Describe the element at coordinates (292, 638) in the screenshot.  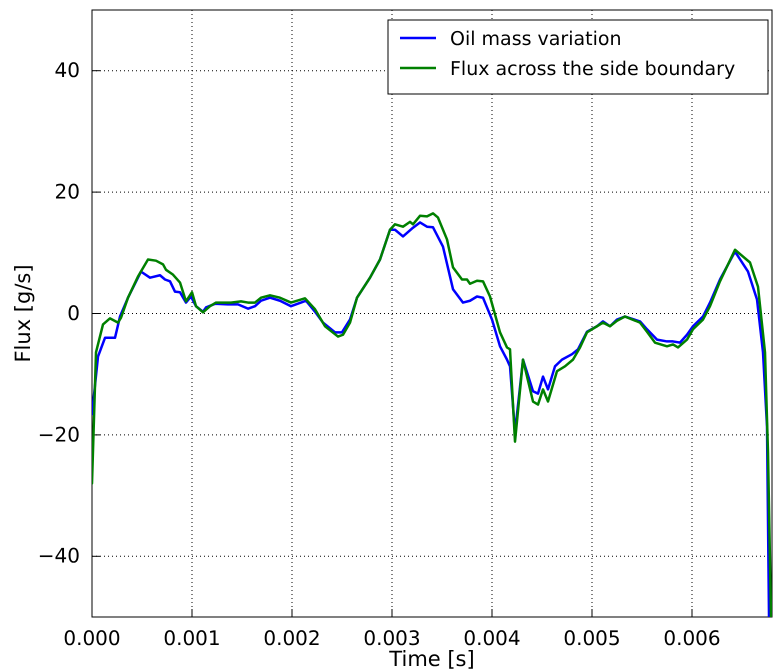
I see `x-tick-label: 0.002` at that location.